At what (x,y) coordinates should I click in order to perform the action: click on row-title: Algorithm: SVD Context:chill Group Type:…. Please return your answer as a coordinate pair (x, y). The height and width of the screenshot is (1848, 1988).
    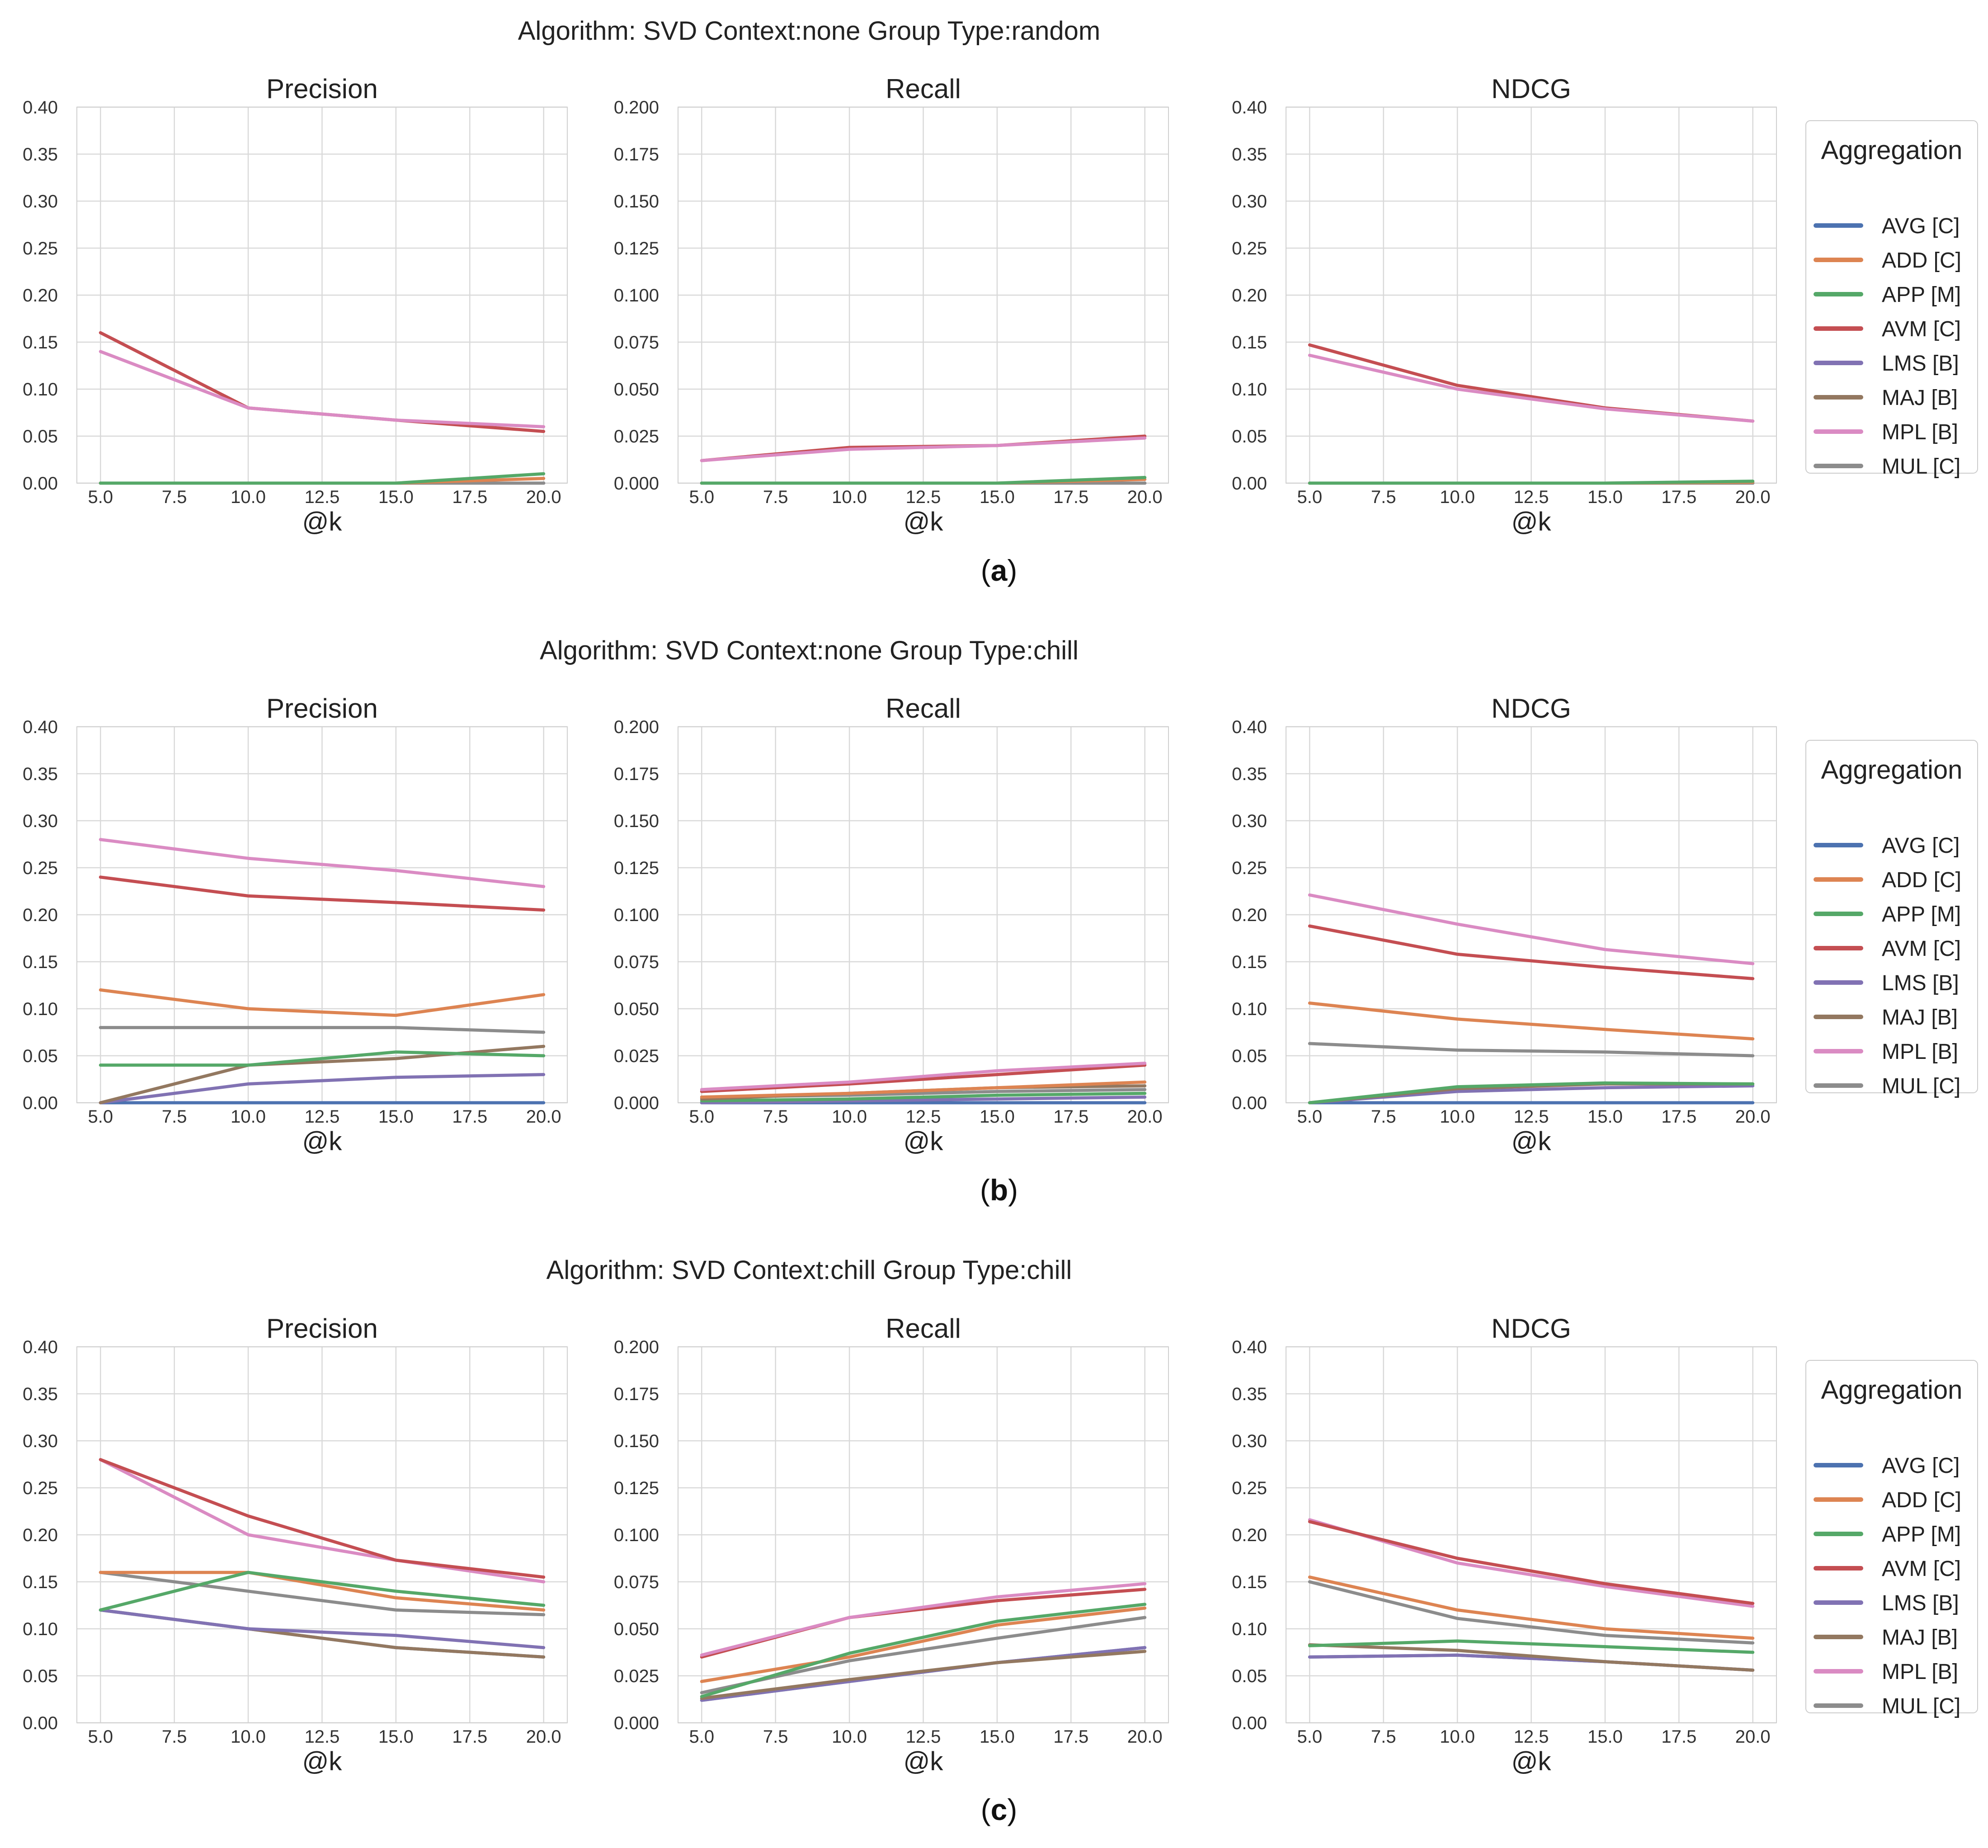
    Looking at the image, I should click on (809, 1270).